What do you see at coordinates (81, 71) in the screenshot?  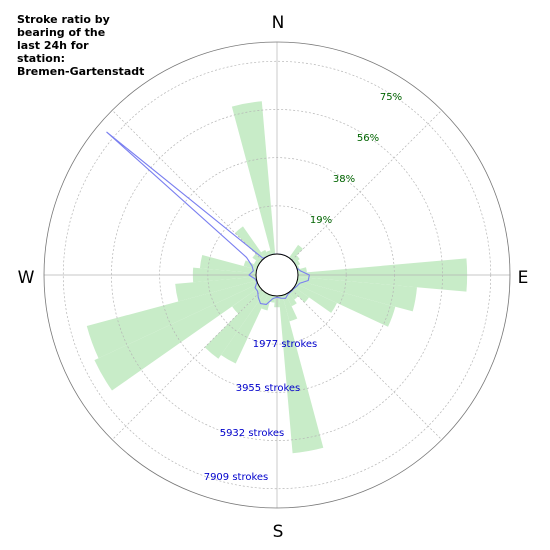 I see `title-line-5: Bremen-Gartenstadt` at bounding box center [81, 71].